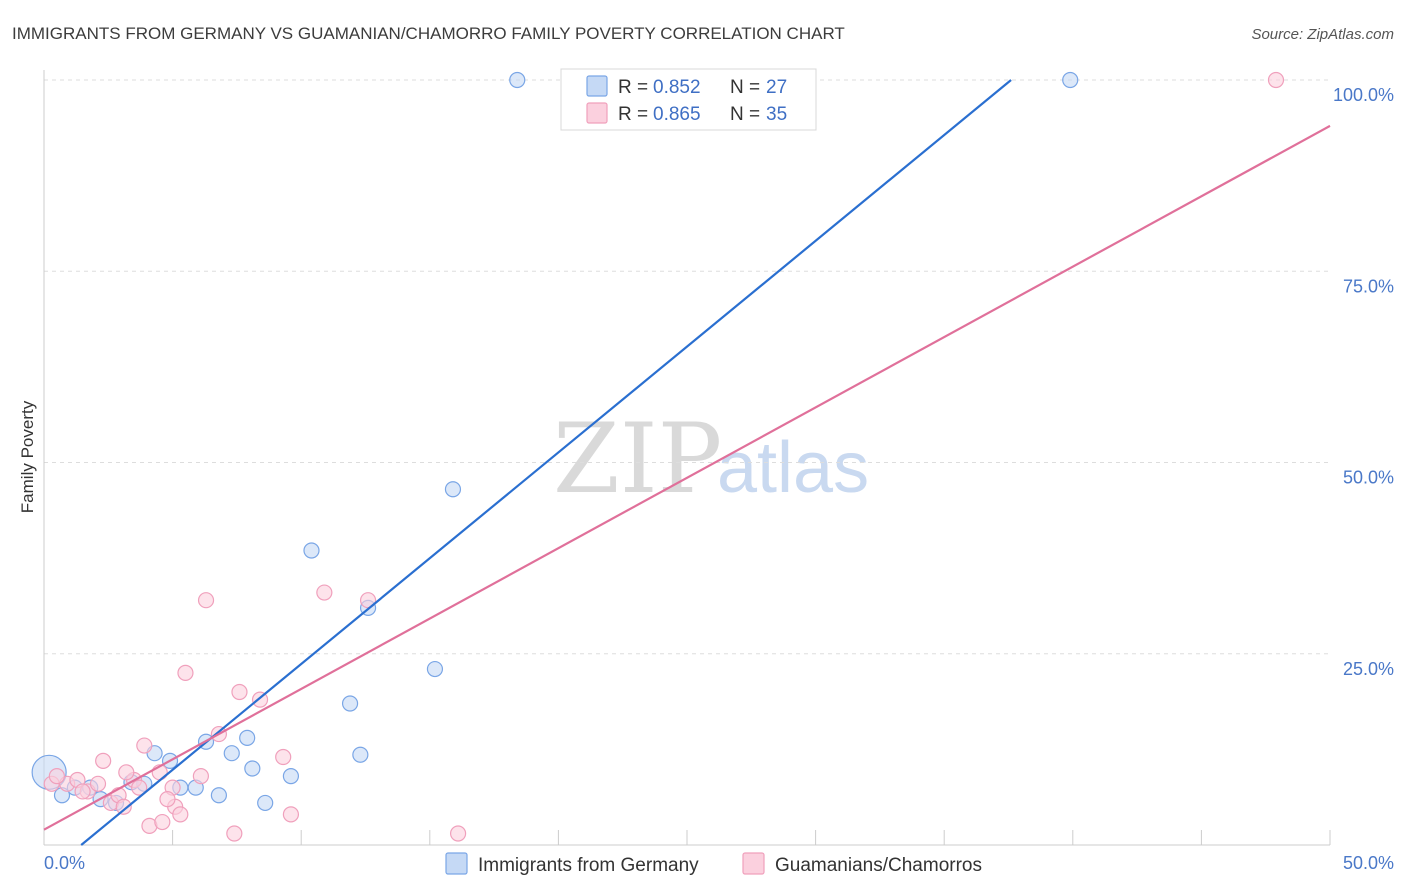 The height and width of the screenshot is (892, 1406). I want to click on y-axis-label: Family Poverty, so click(27, 456).